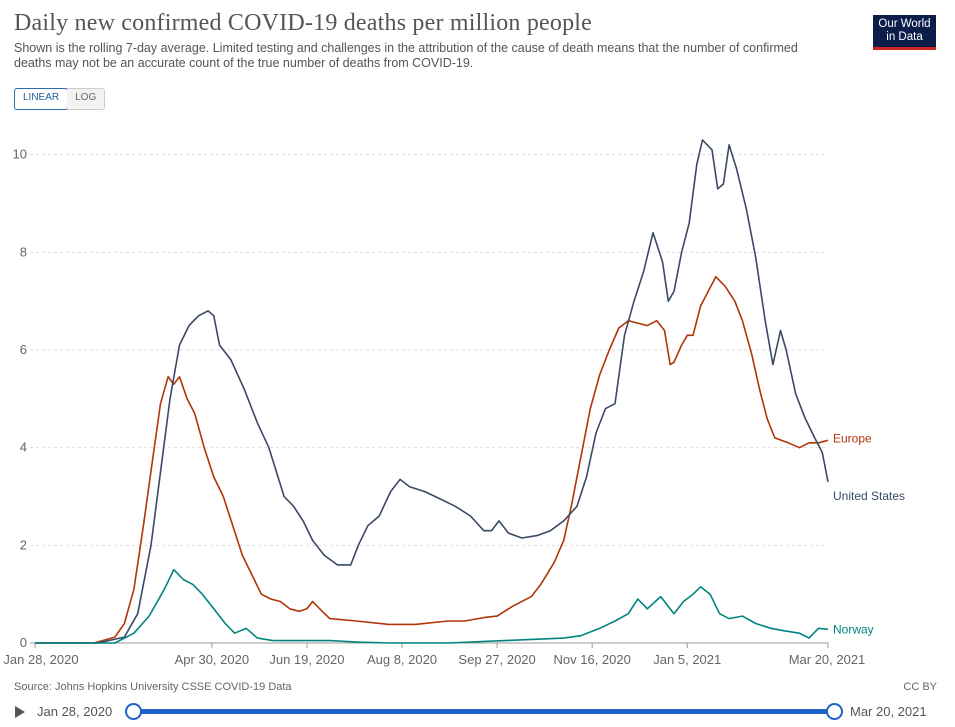  Describe the element at coordinates (853, 629) in the screenshot. I see `series-label-norway: Norway` at that location.